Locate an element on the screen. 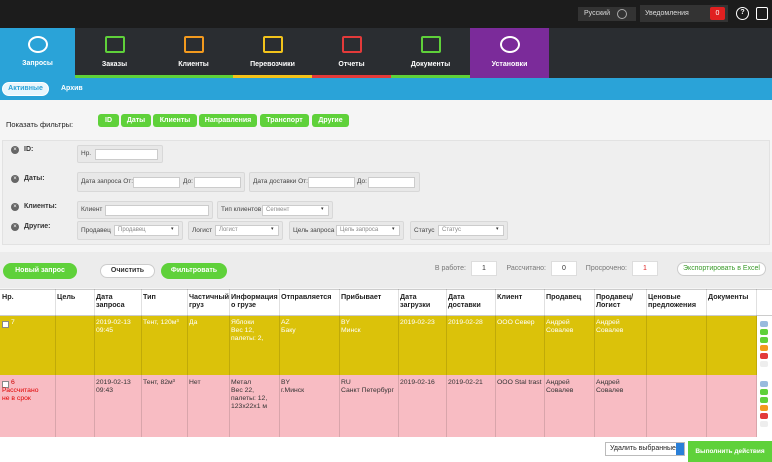 Image resolution: width=772 pixels, height=462 pixels. filter-button: Клиенты is located at coordinates (175, 120).